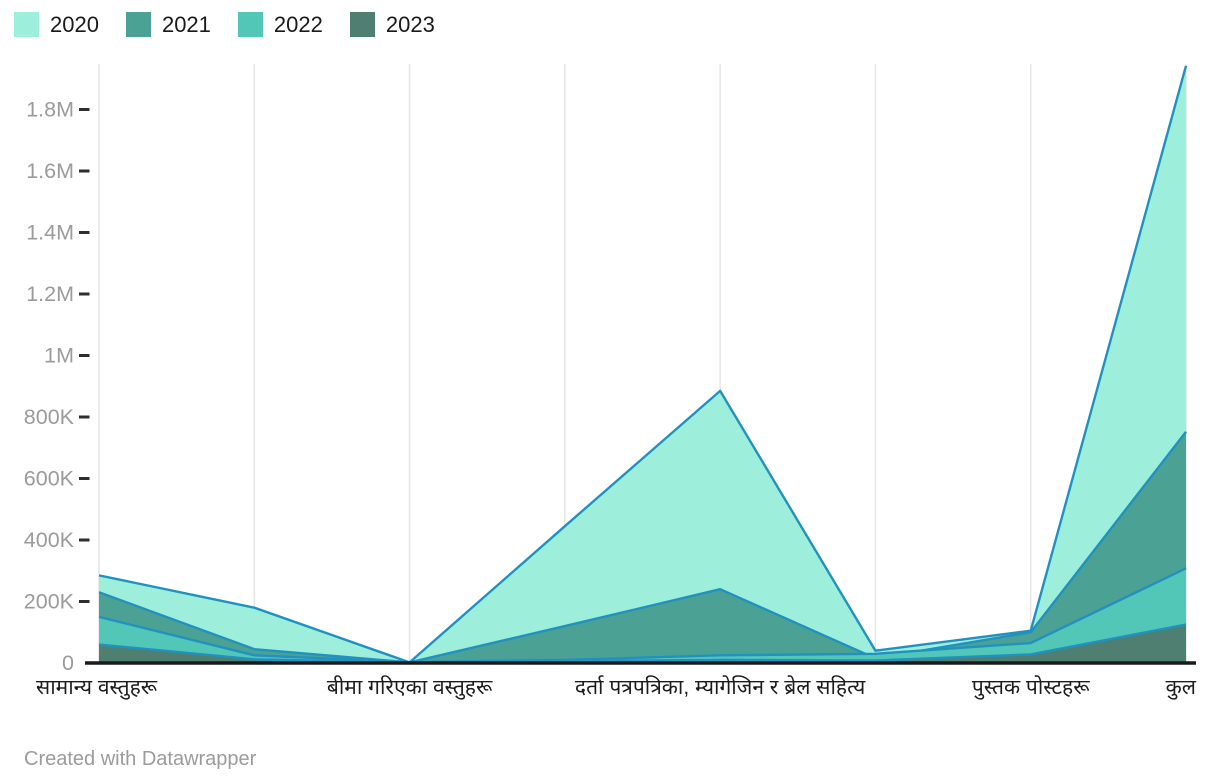 The width and height of the screenshot is (1220, 784). I want to click on legend-label: 2020, so click(74, 24).